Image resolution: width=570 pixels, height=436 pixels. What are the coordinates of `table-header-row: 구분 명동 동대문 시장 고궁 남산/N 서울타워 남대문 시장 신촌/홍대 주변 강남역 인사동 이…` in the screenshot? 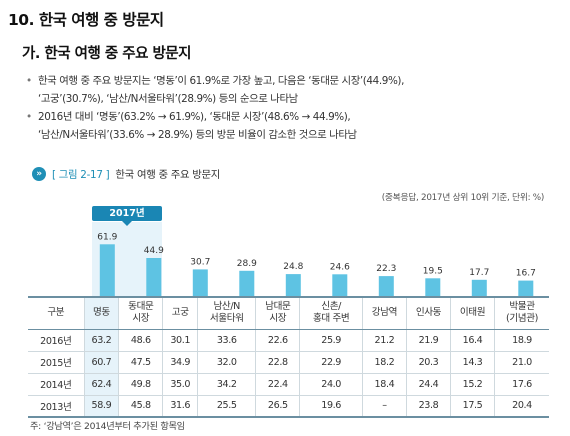 It's located at (288, 313).